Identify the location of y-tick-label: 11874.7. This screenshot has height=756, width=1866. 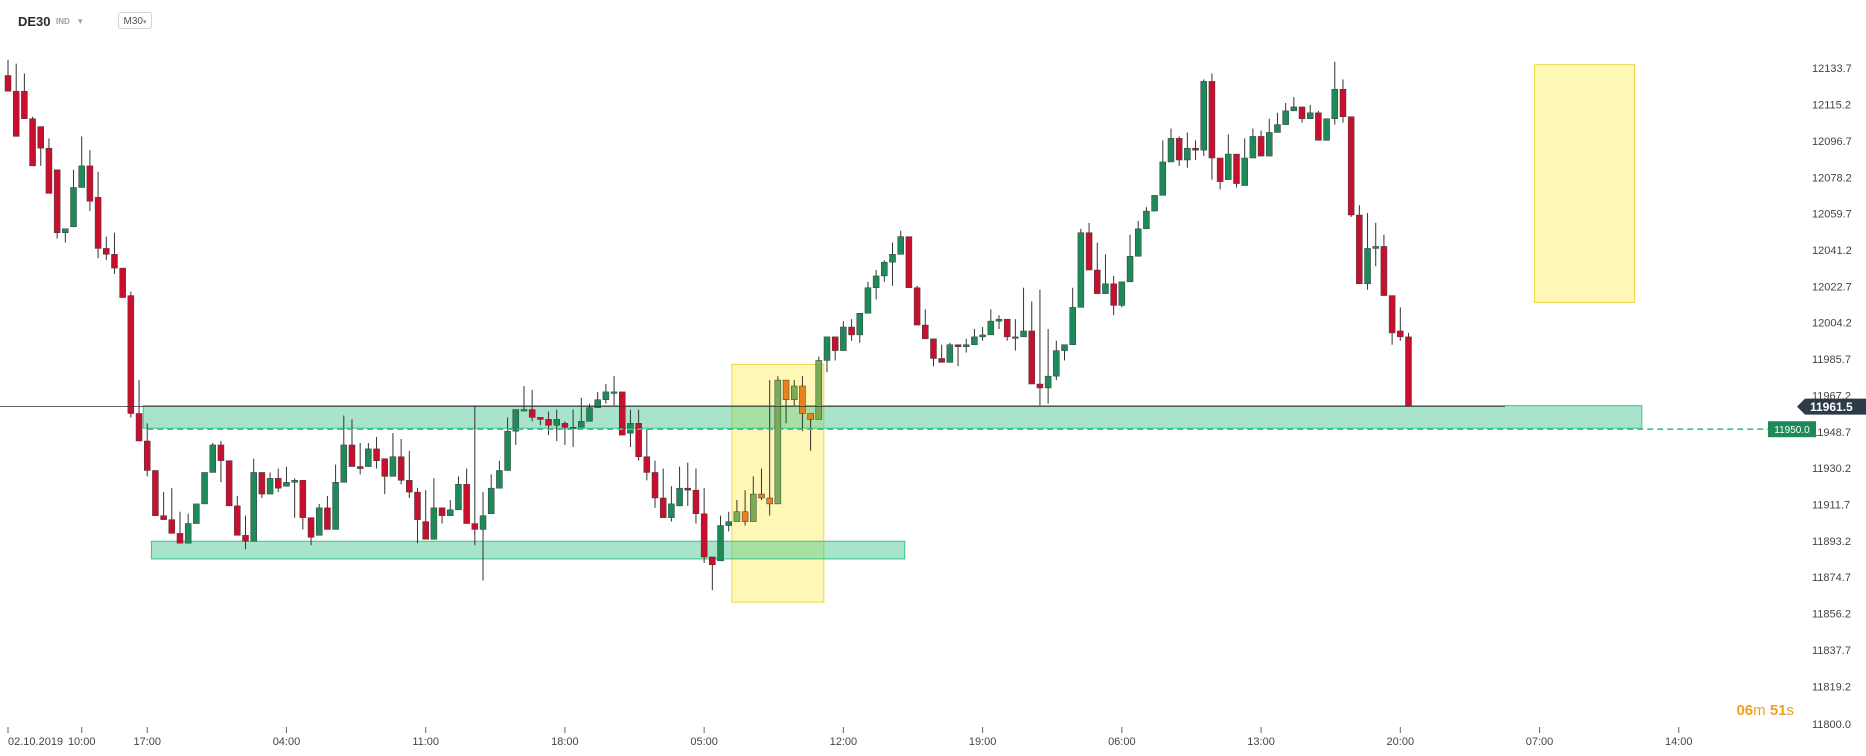
(1831, 578).